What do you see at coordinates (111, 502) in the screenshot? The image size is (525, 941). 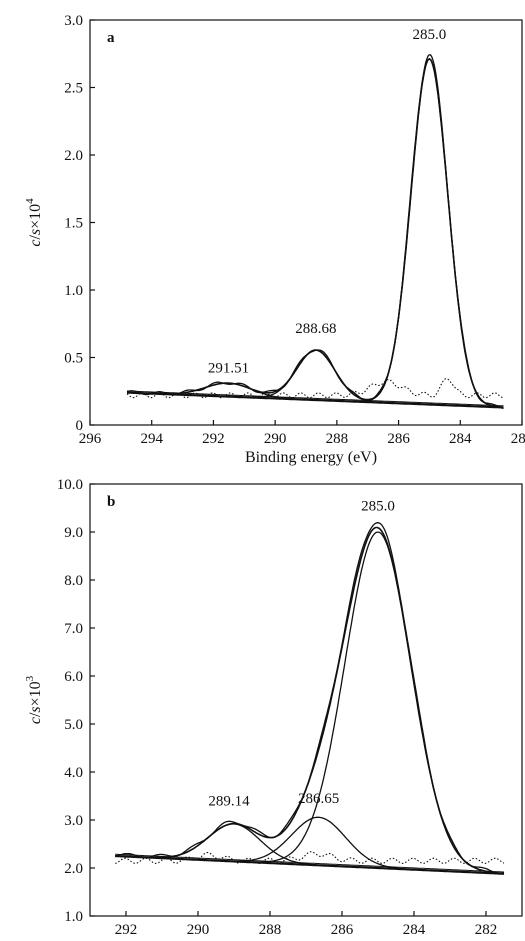 I see `panel-label: b` at bounding box center [111, 502].